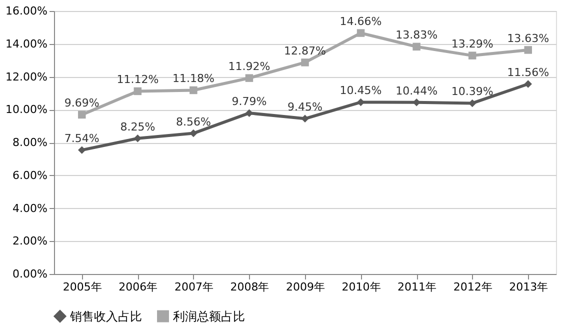 The height and width of the screenshot is (332, 561). Describe the element at coordinates (27, 11) in the screenshot. I see `y-tick-label: 16.00%` at that location.